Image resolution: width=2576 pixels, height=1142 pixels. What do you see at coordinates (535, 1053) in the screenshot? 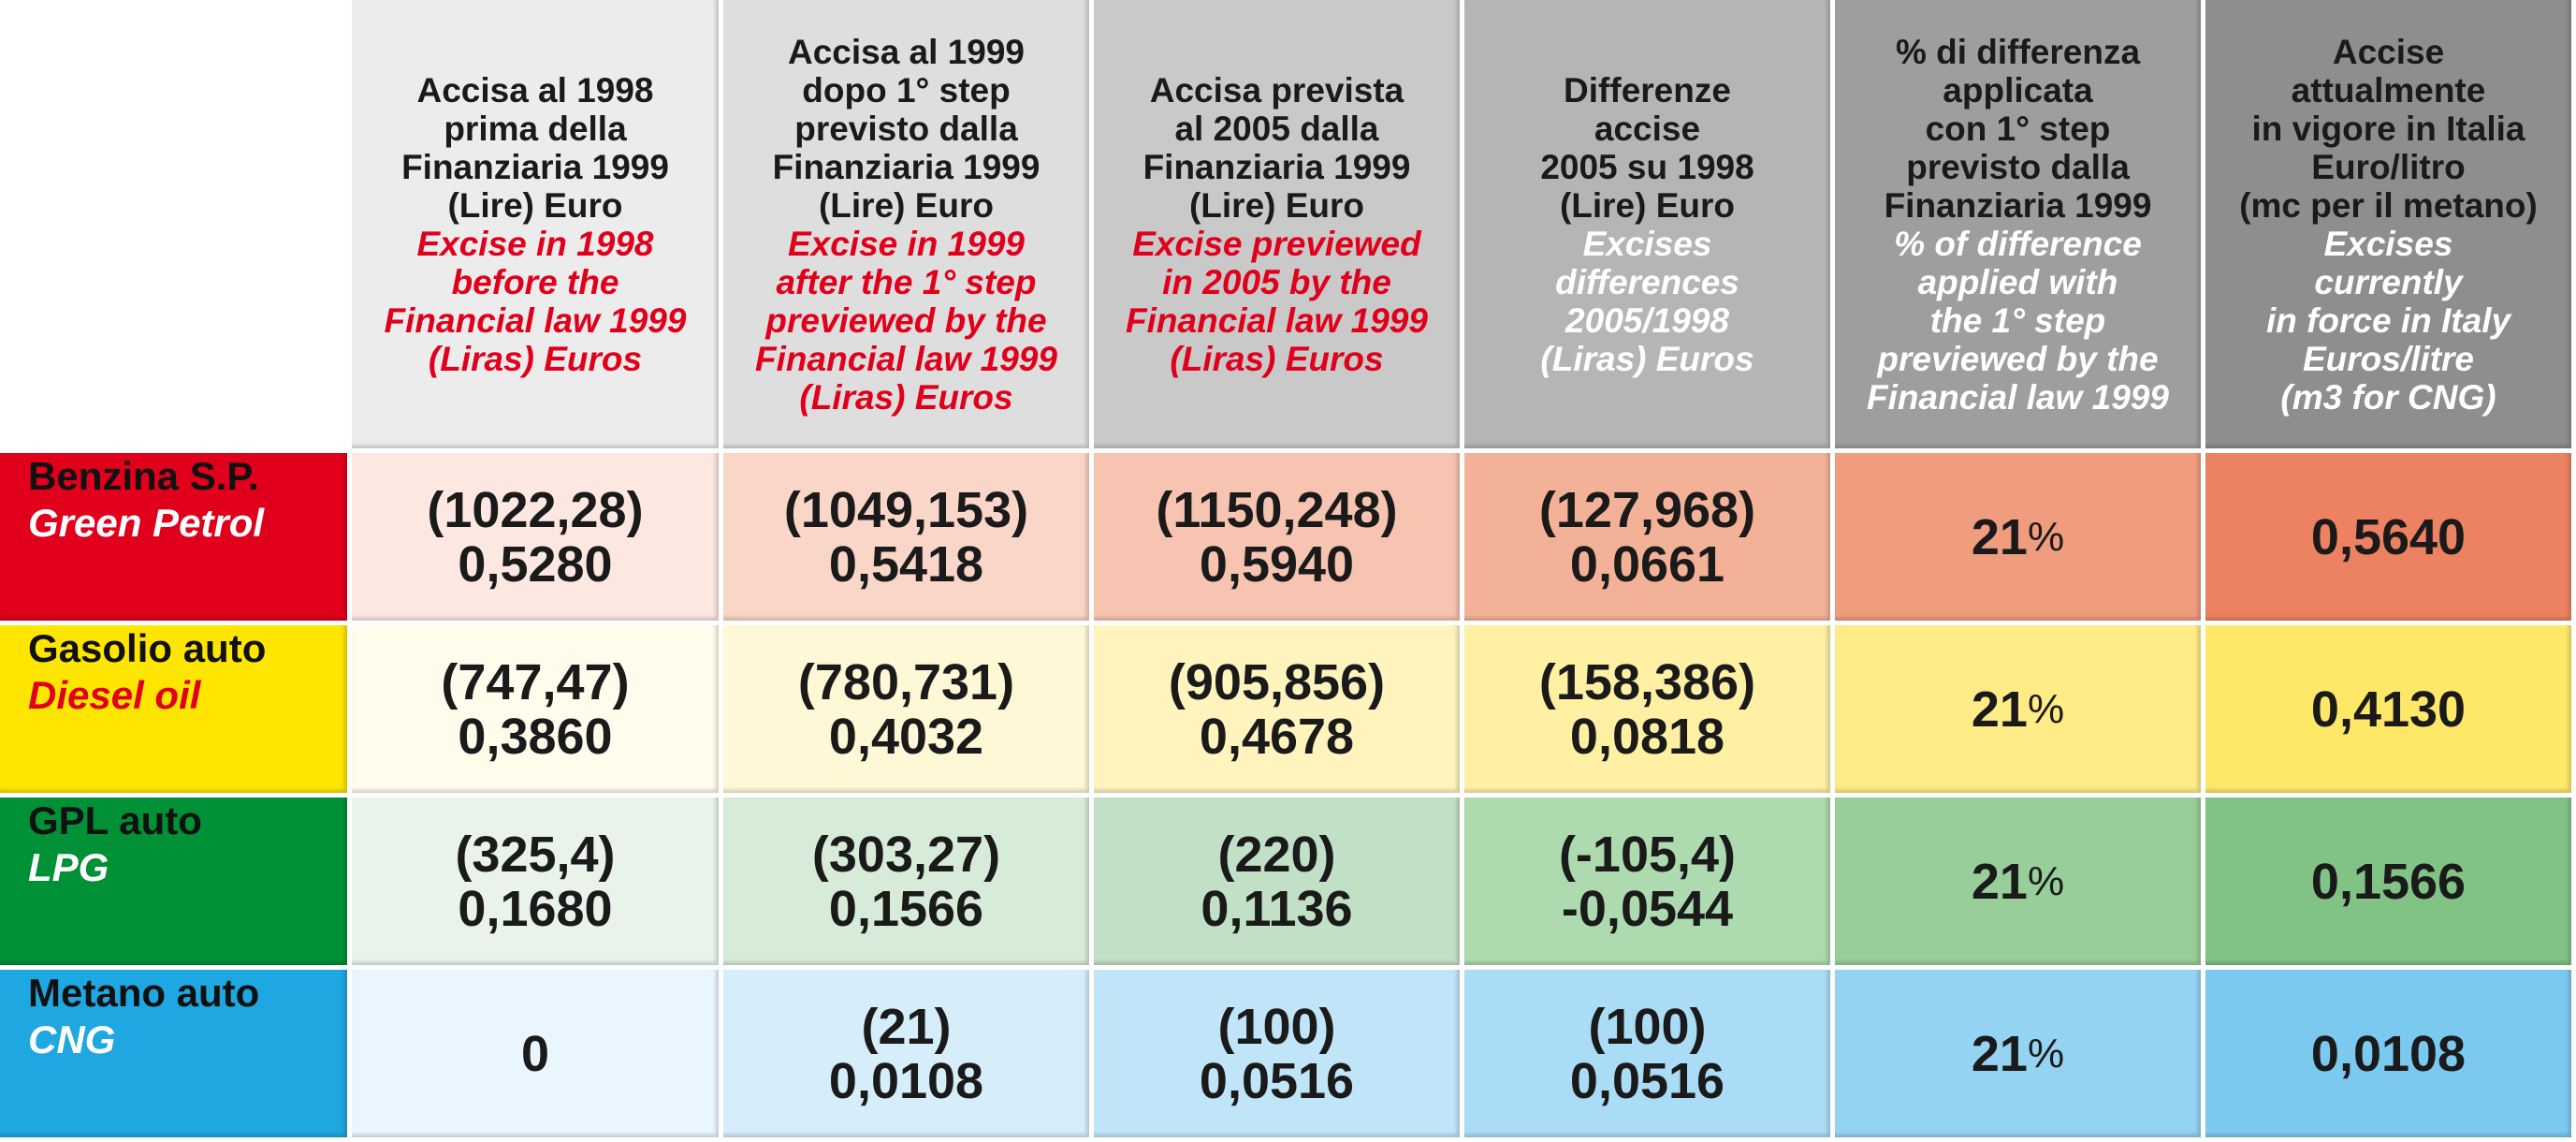
I see `cell-lire: 0` at bounding box center [535, 1053].